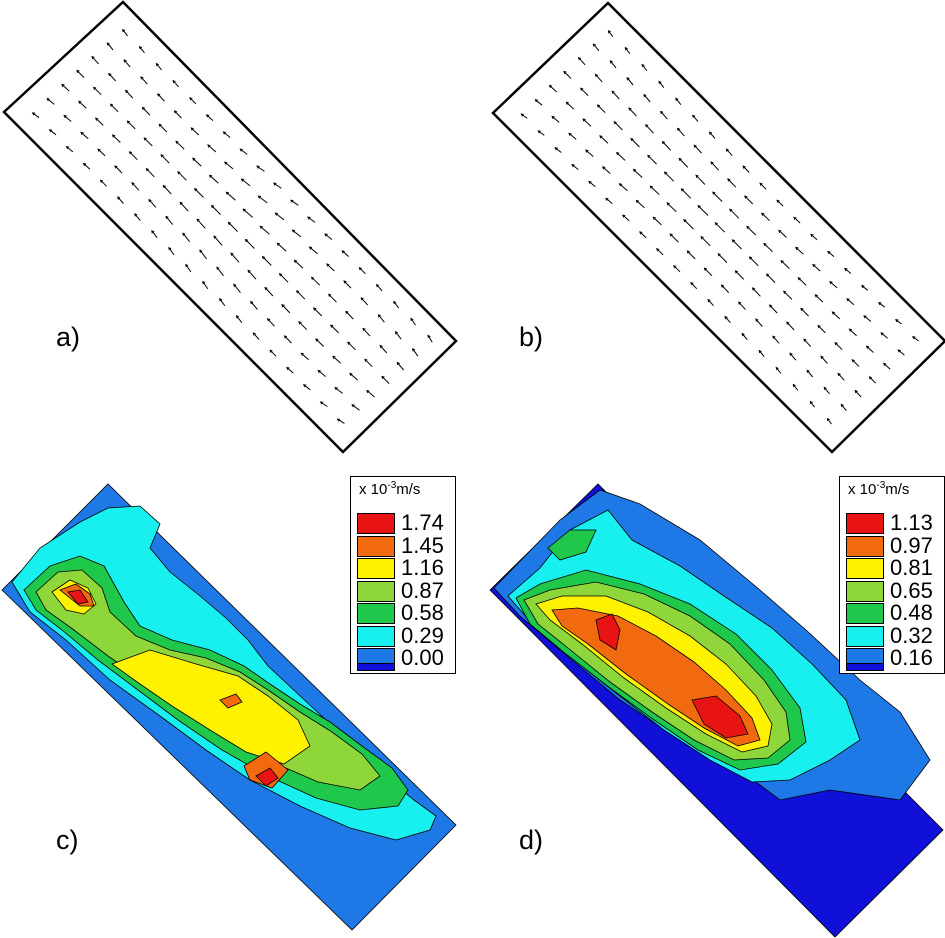  I want to click on legend-d-entry: 0.32, so click(892, 635).